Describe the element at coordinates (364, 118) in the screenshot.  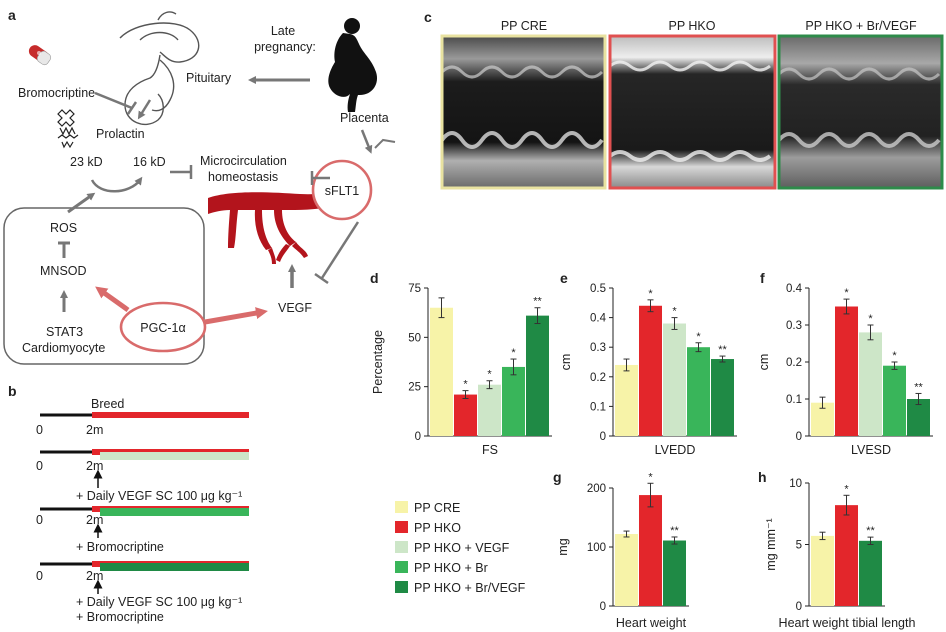
I see `placenta-label: Placenta` at that location.